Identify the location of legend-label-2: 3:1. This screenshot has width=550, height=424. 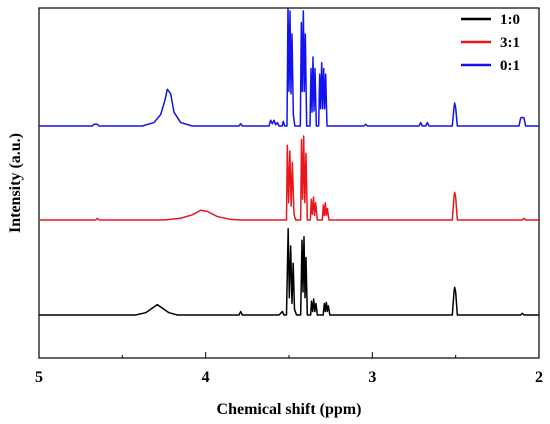
(510, 43).